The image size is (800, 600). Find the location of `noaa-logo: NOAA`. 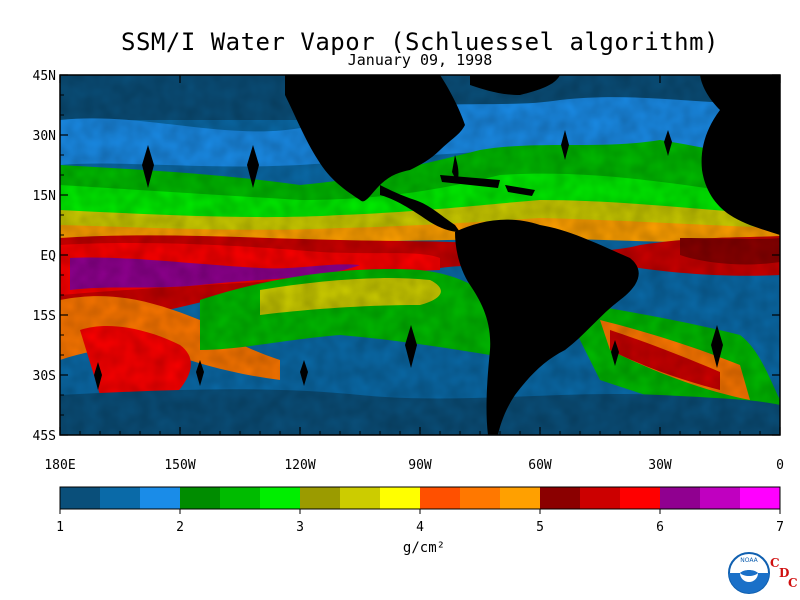

noaa-logo: NOAA is located at coordinates (749, 573).